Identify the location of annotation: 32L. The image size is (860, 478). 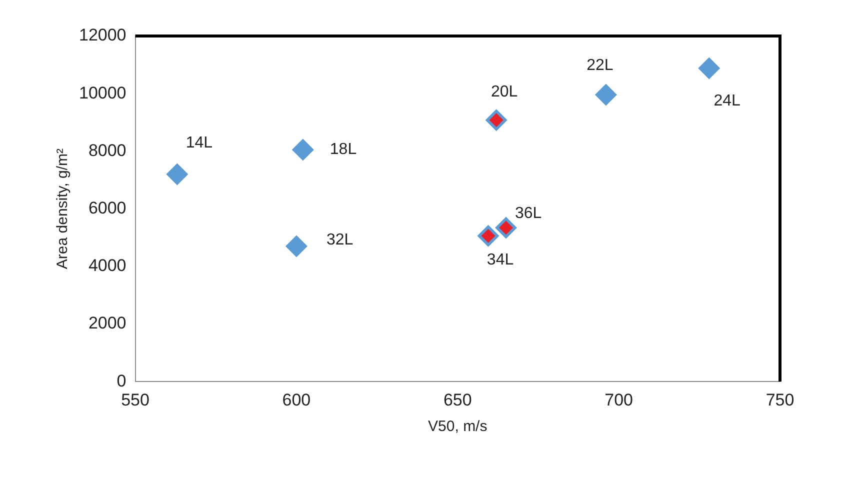
(340, 240).